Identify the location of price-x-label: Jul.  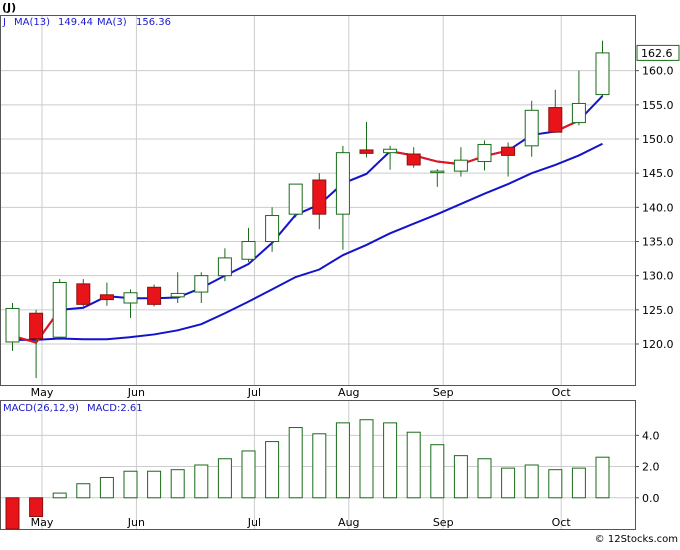
(254, 392).